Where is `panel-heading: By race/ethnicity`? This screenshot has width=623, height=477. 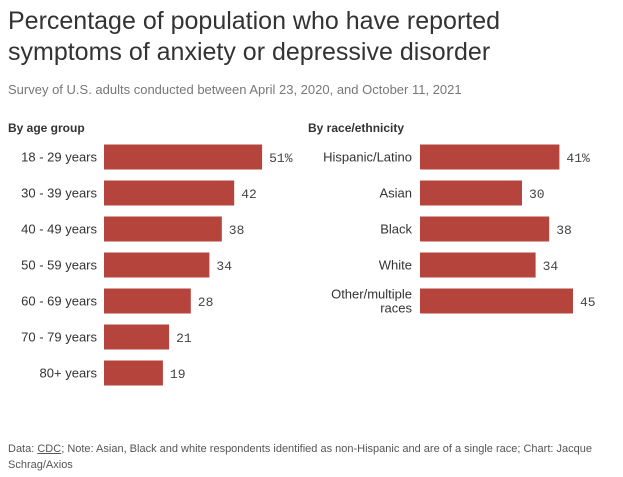
panel-heading: By race/ethnicity is located at coordinates (356, 128).